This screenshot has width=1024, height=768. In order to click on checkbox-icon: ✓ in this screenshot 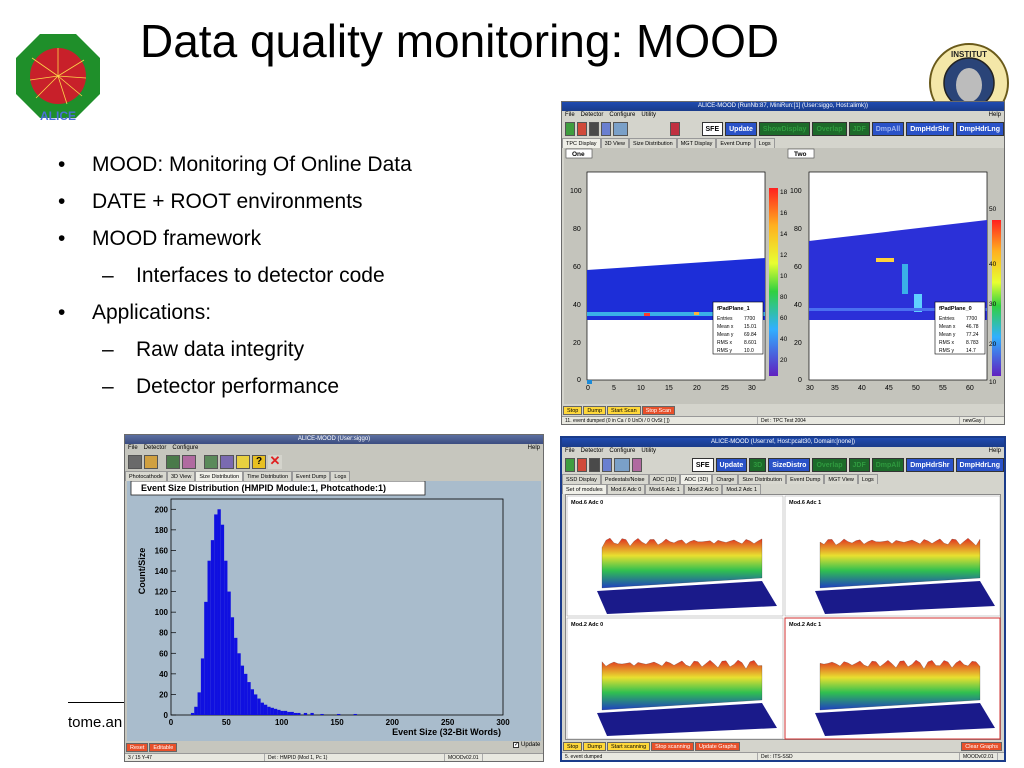, I will do `click(516, 745)`.